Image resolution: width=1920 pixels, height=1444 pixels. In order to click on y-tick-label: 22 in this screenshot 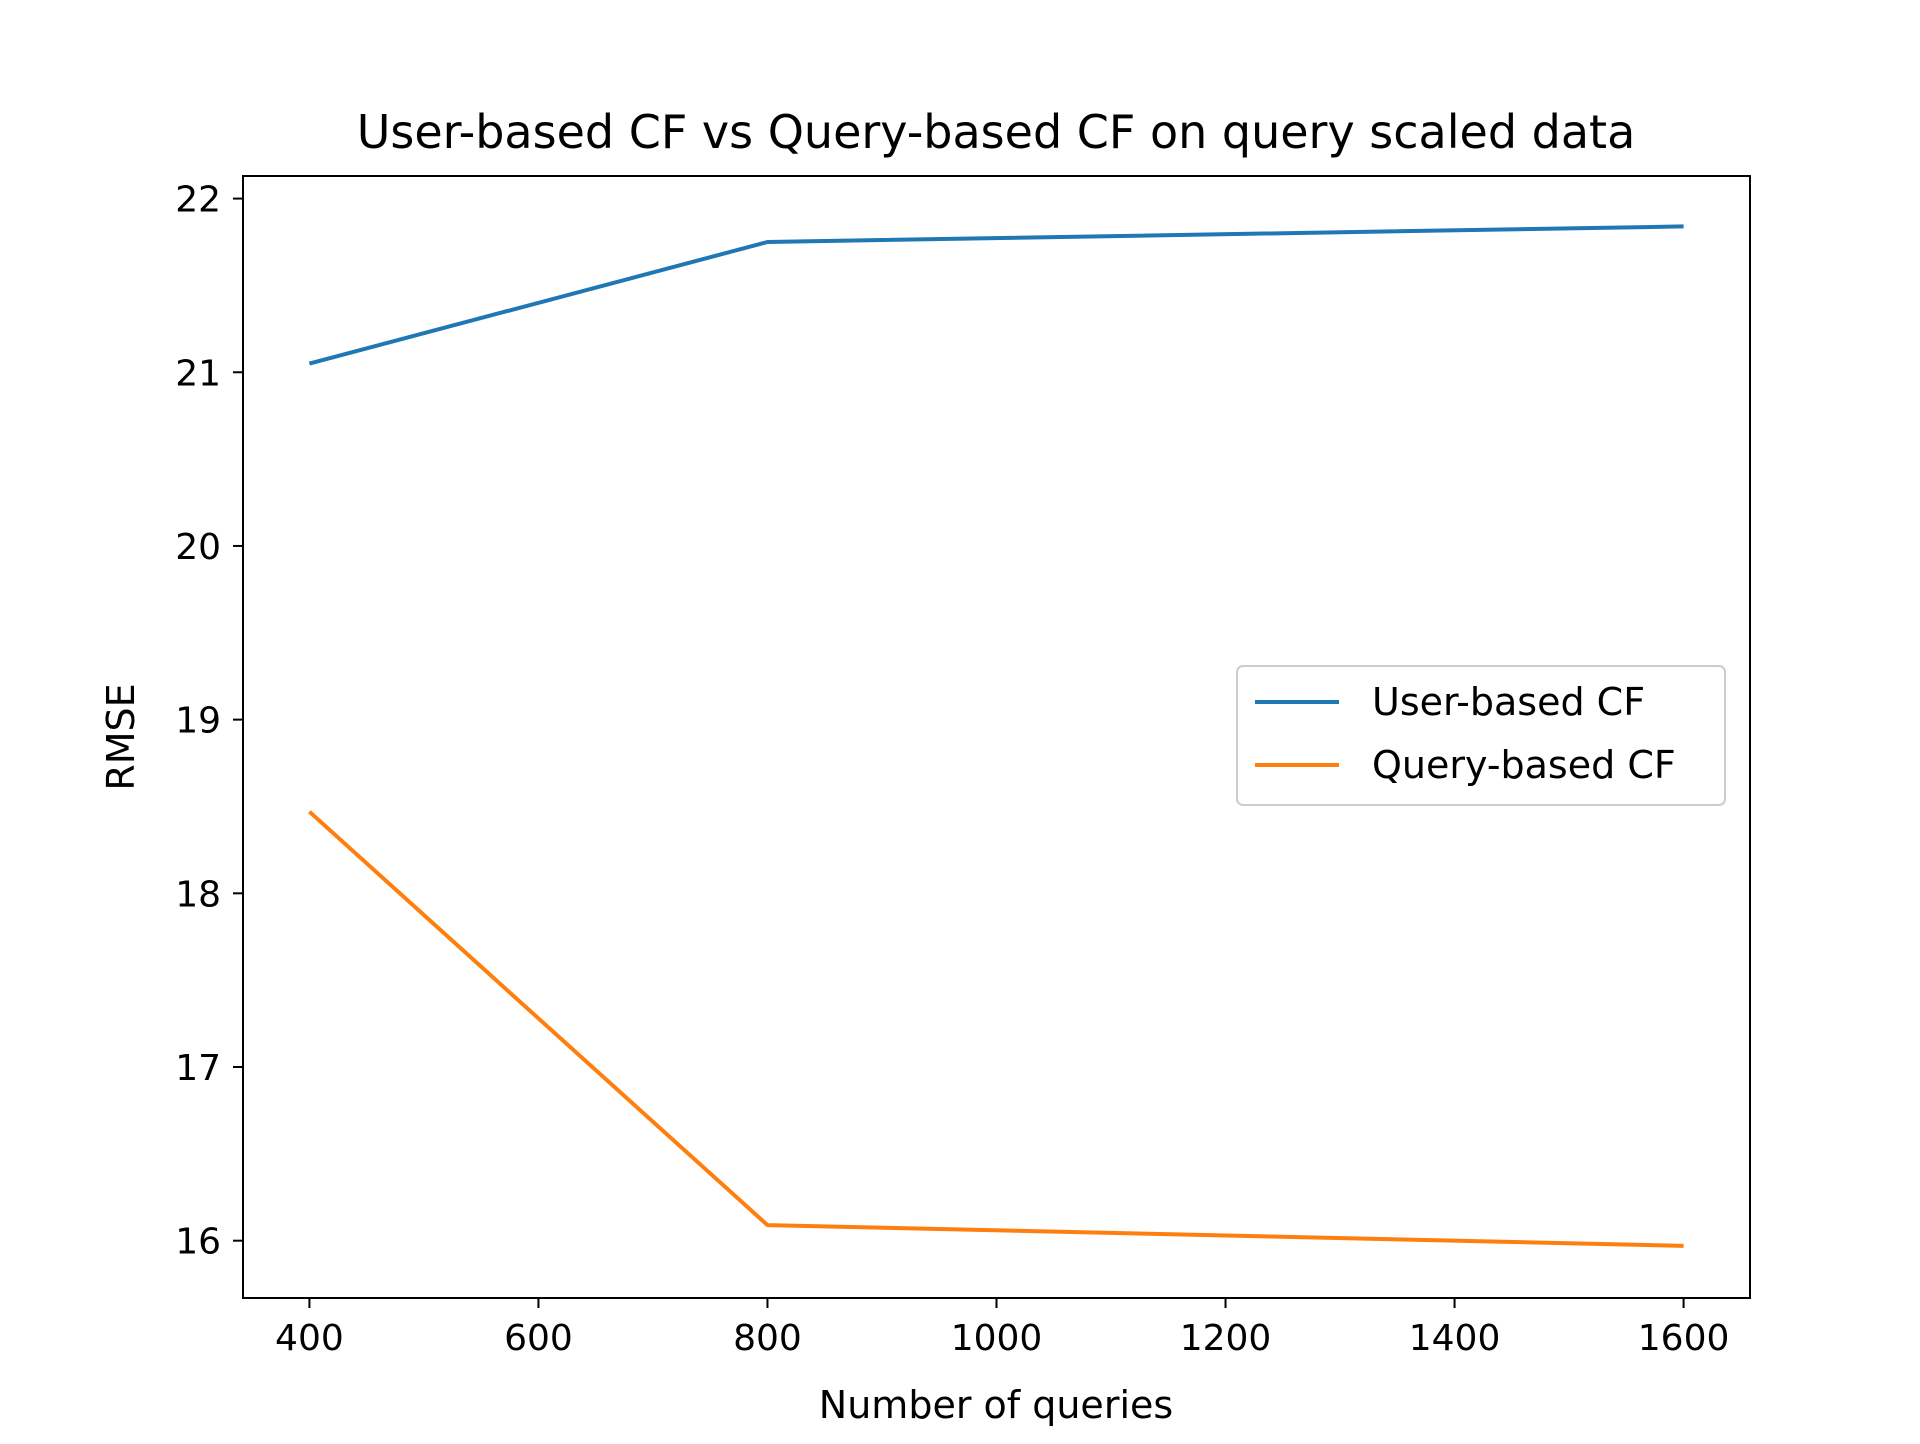, I will do `click(198, 200)`.